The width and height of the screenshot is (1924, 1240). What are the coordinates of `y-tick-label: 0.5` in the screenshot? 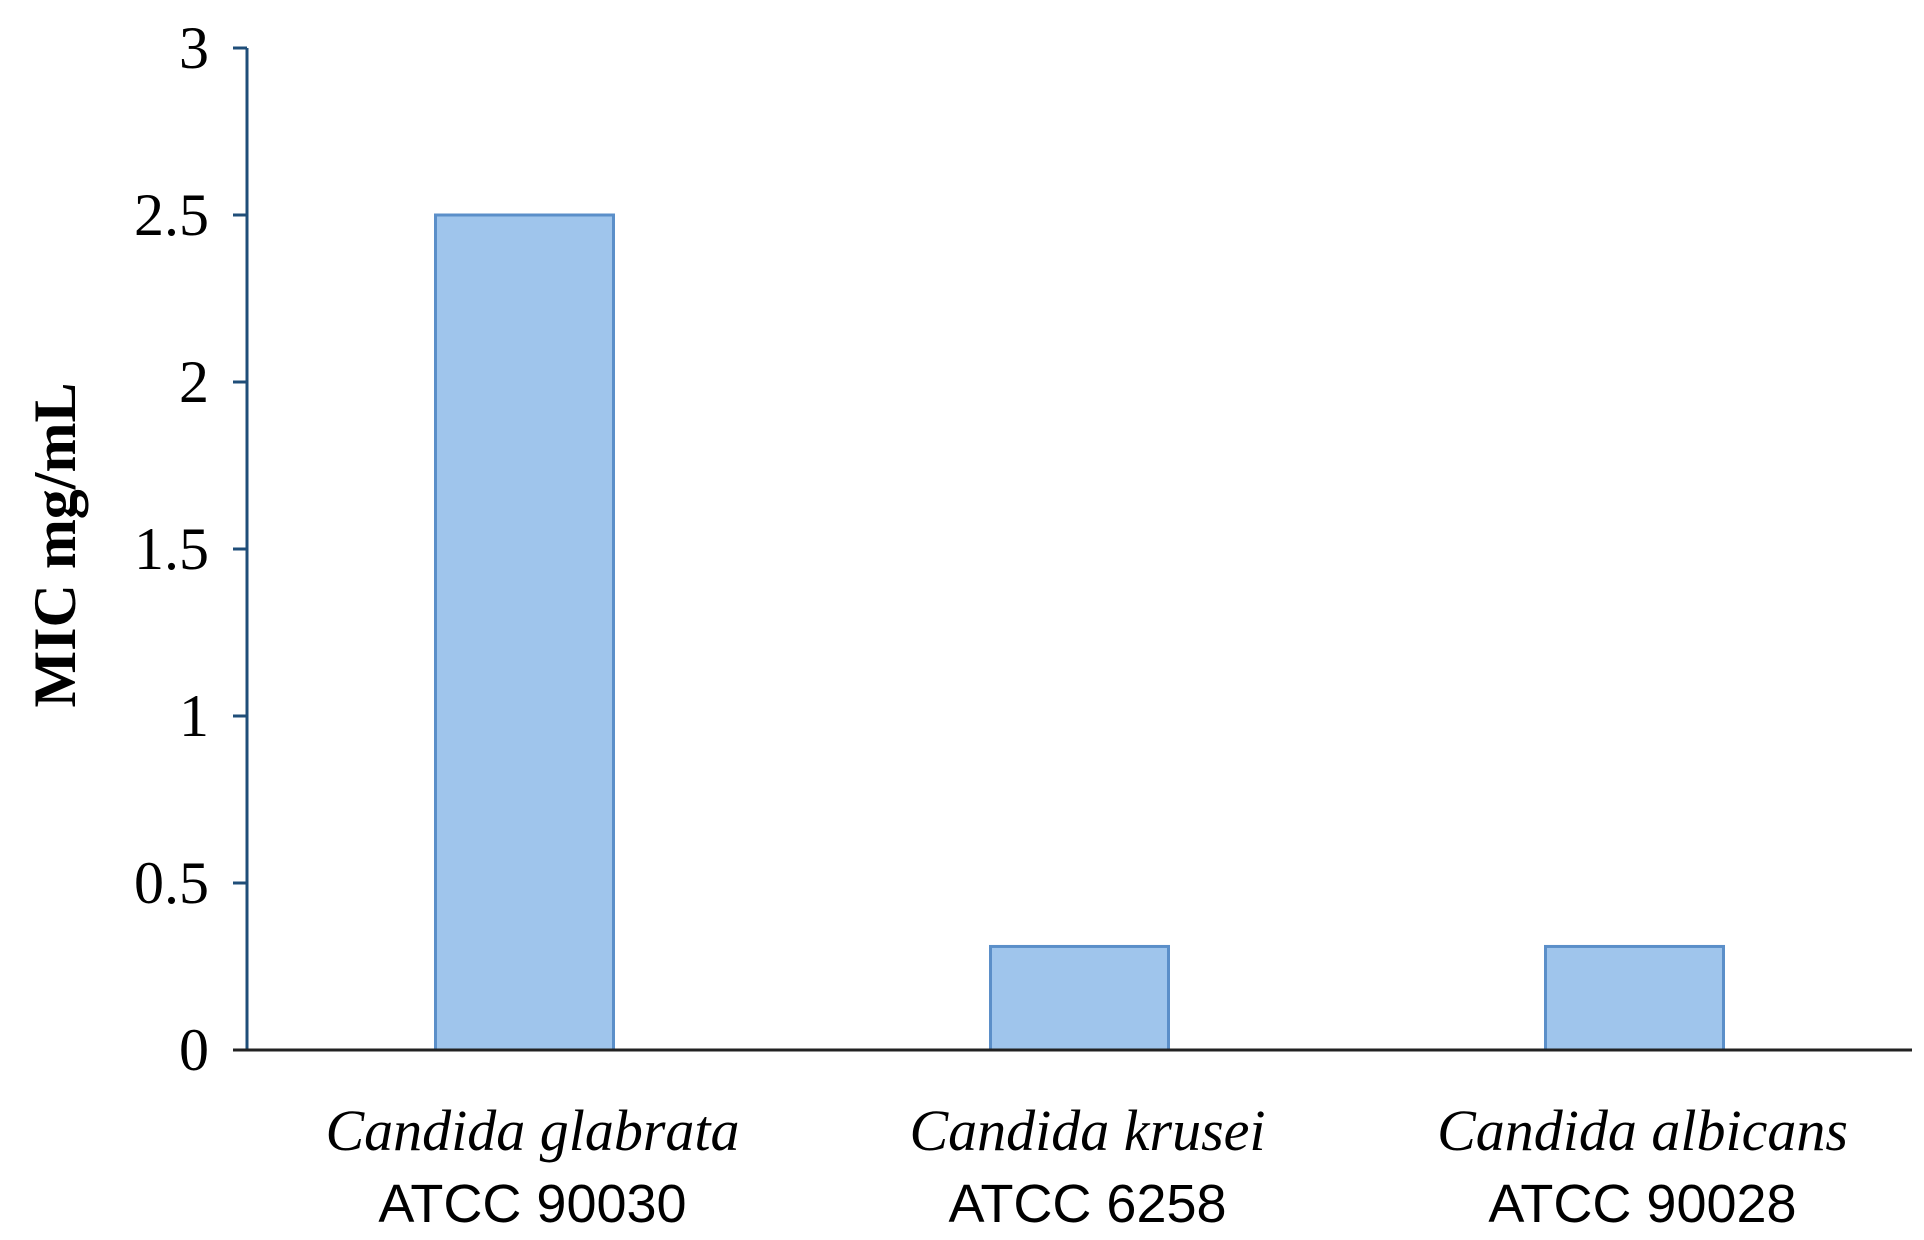 It's located at (171, 883).